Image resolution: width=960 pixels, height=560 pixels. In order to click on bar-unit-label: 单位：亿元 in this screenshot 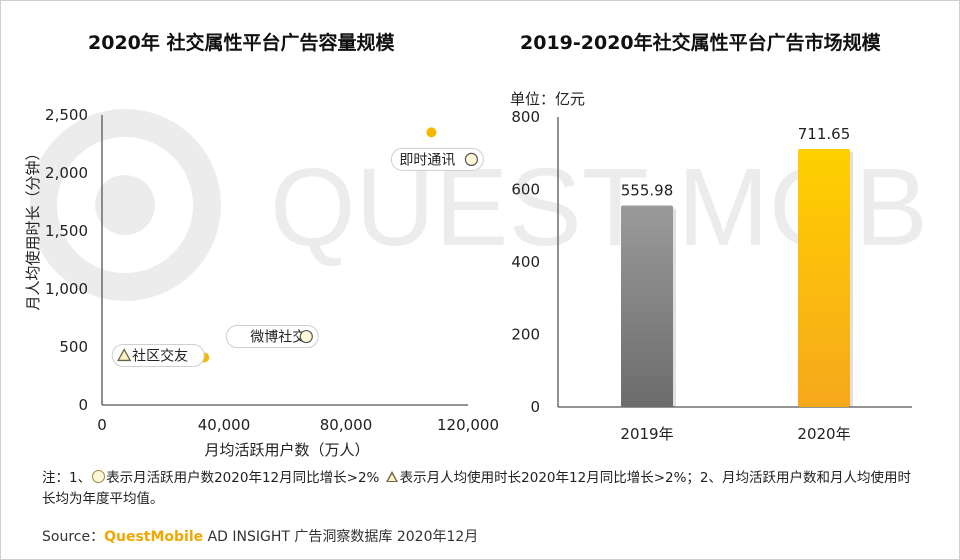, I will do `click(547, 99)`.